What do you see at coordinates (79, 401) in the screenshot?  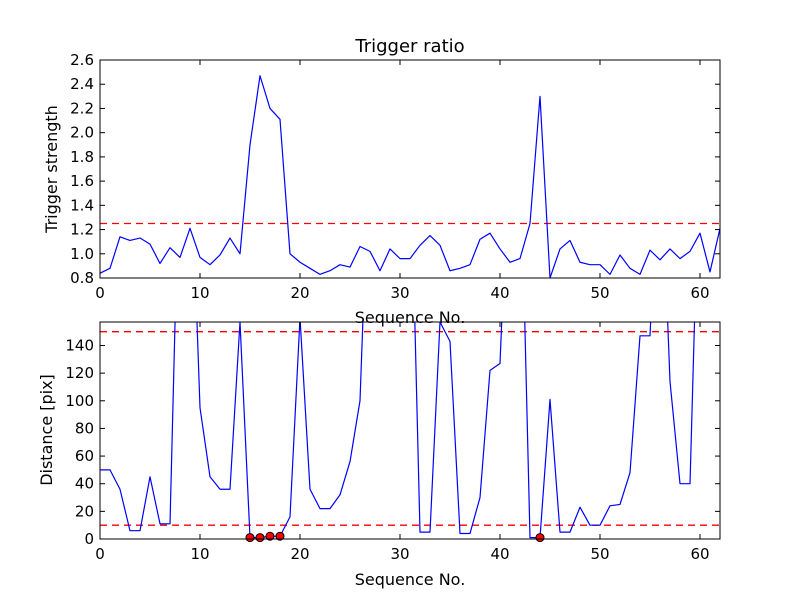 I see `y-tick-label: 100` at bounding box center [79, 401].